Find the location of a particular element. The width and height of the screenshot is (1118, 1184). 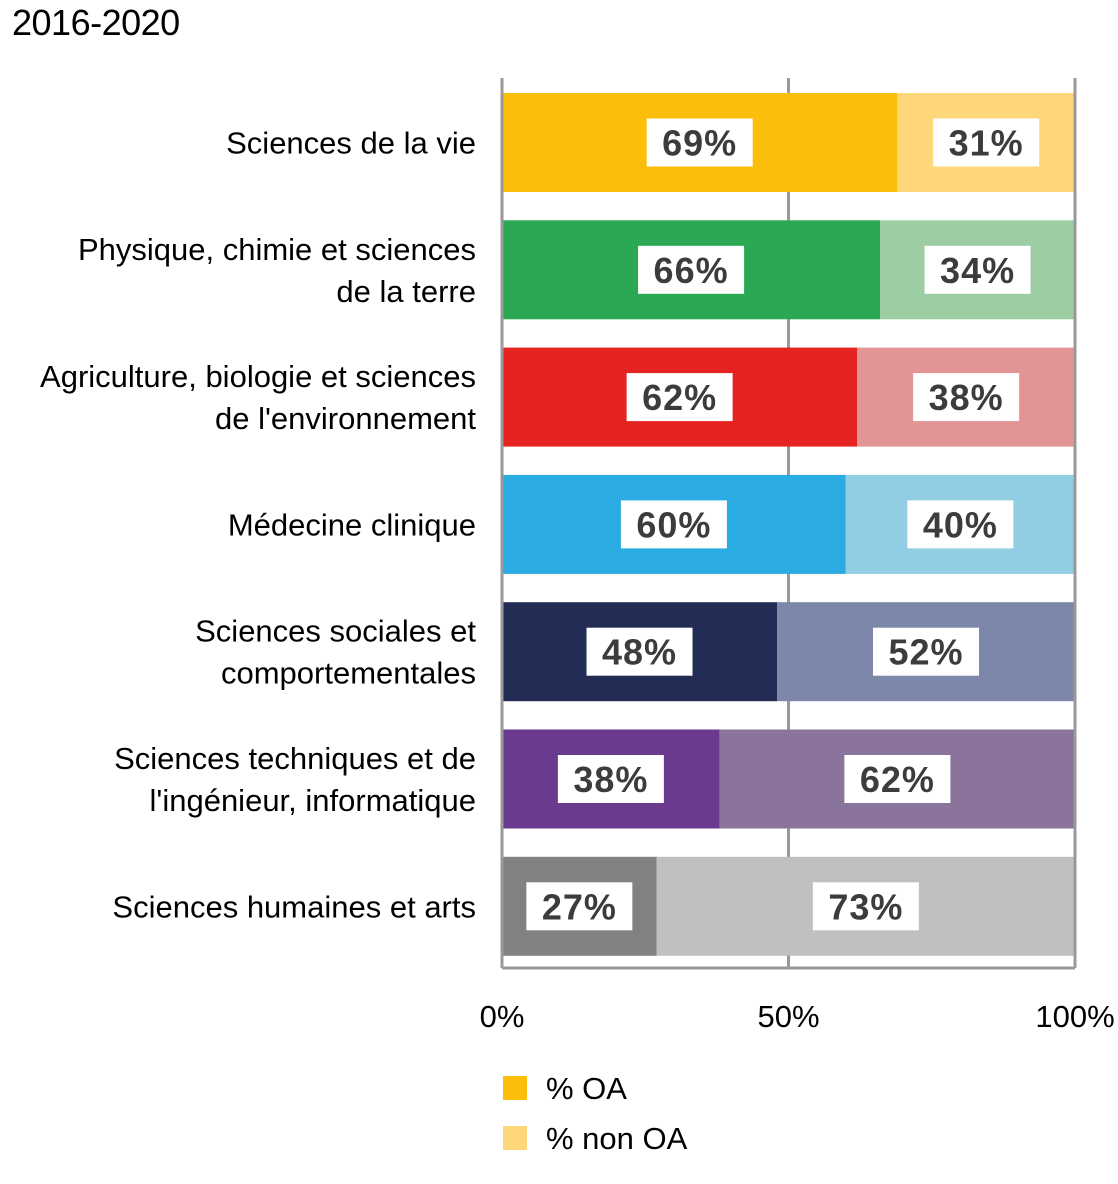

data-label-oa-7: 27% is located at coordinates (579, 906).